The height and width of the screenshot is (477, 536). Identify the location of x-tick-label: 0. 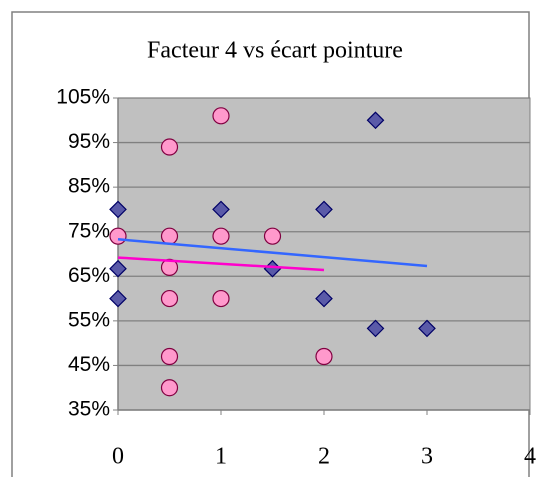
(118, 457).